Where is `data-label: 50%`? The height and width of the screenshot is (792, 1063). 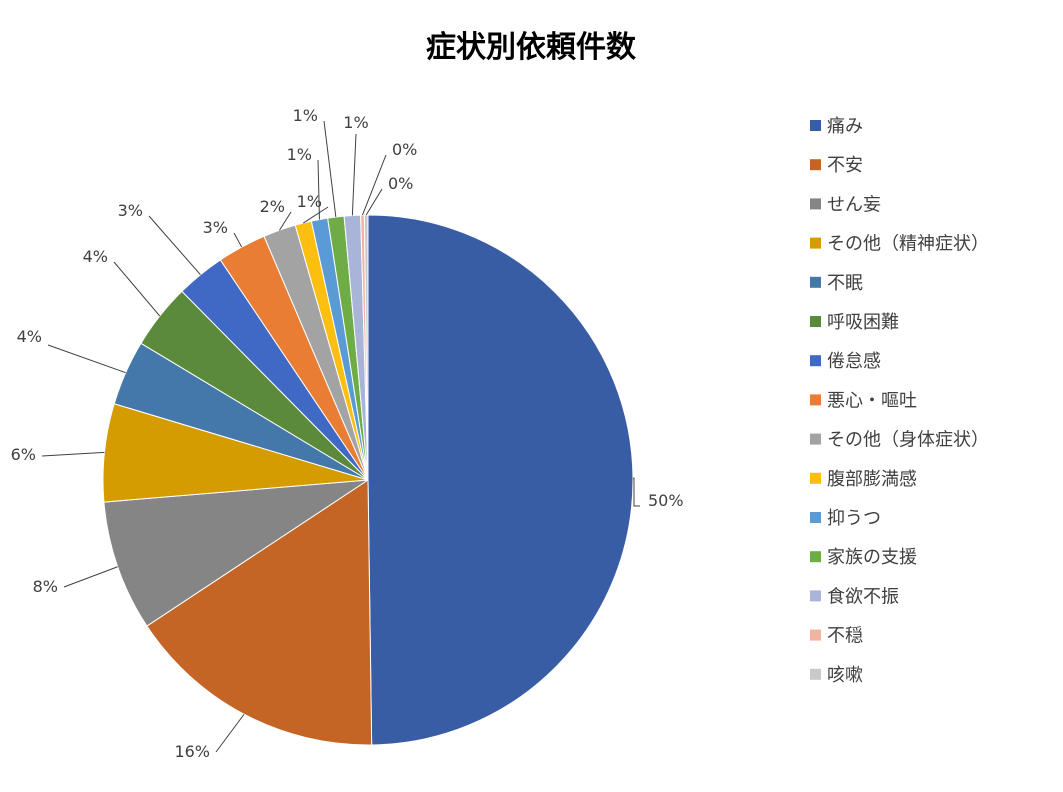 data-label: 50% is located at coordinates (666, 500).